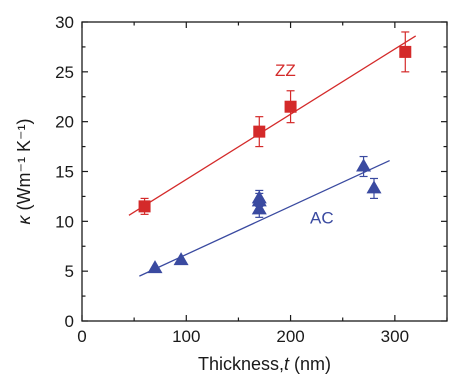 The width and height of the screenshot is (474, 378). What do you see at coordinates (186, 336) in the screenshot?
I see `x-tick-label: 100` at bounding box center [186, 336].